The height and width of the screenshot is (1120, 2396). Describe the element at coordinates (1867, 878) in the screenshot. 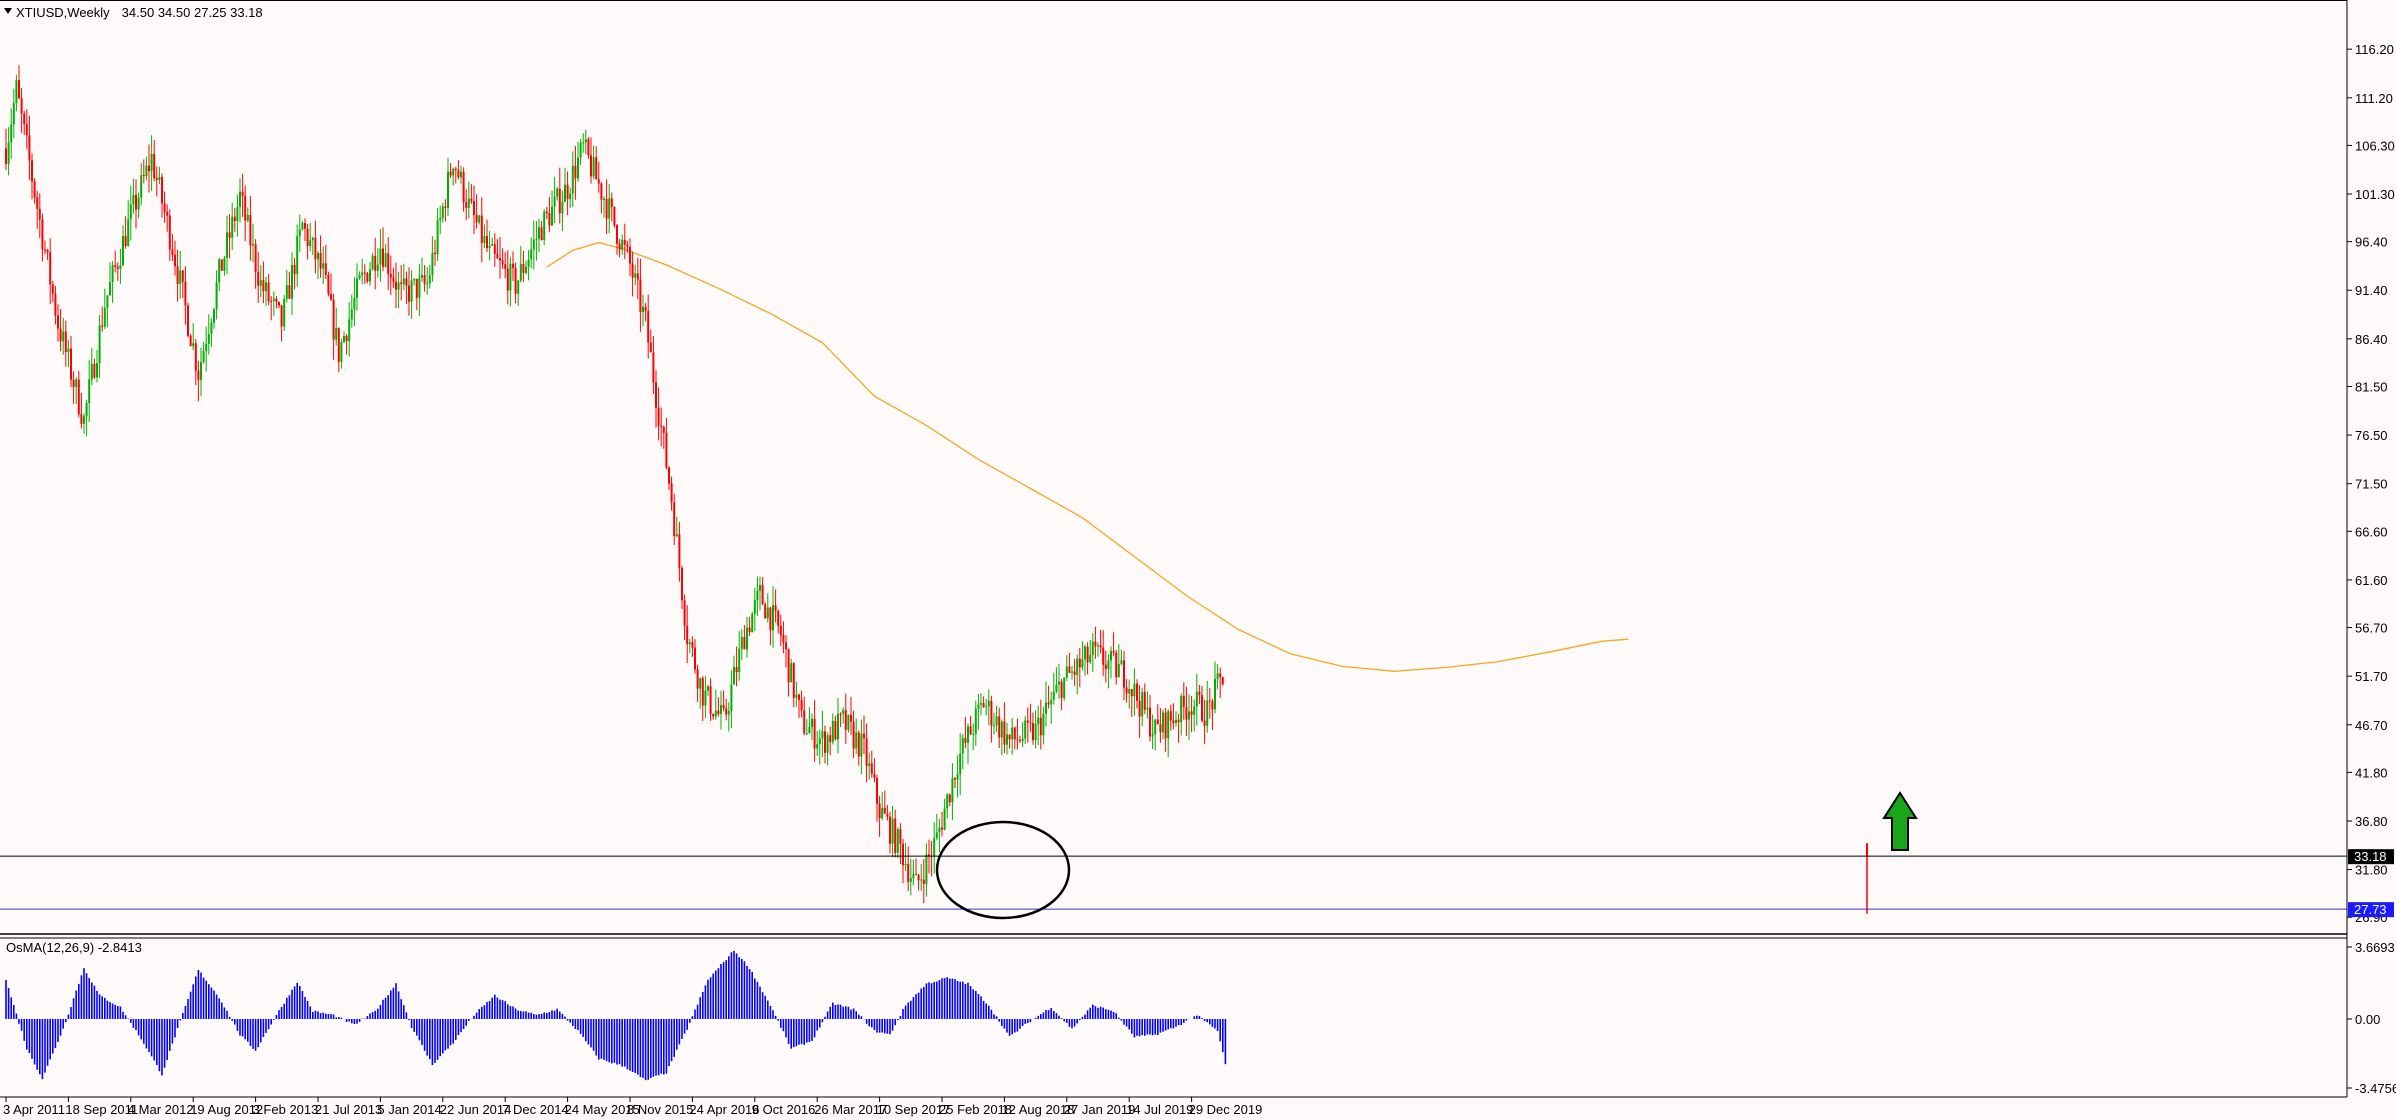

I see `candle-last` at that location.